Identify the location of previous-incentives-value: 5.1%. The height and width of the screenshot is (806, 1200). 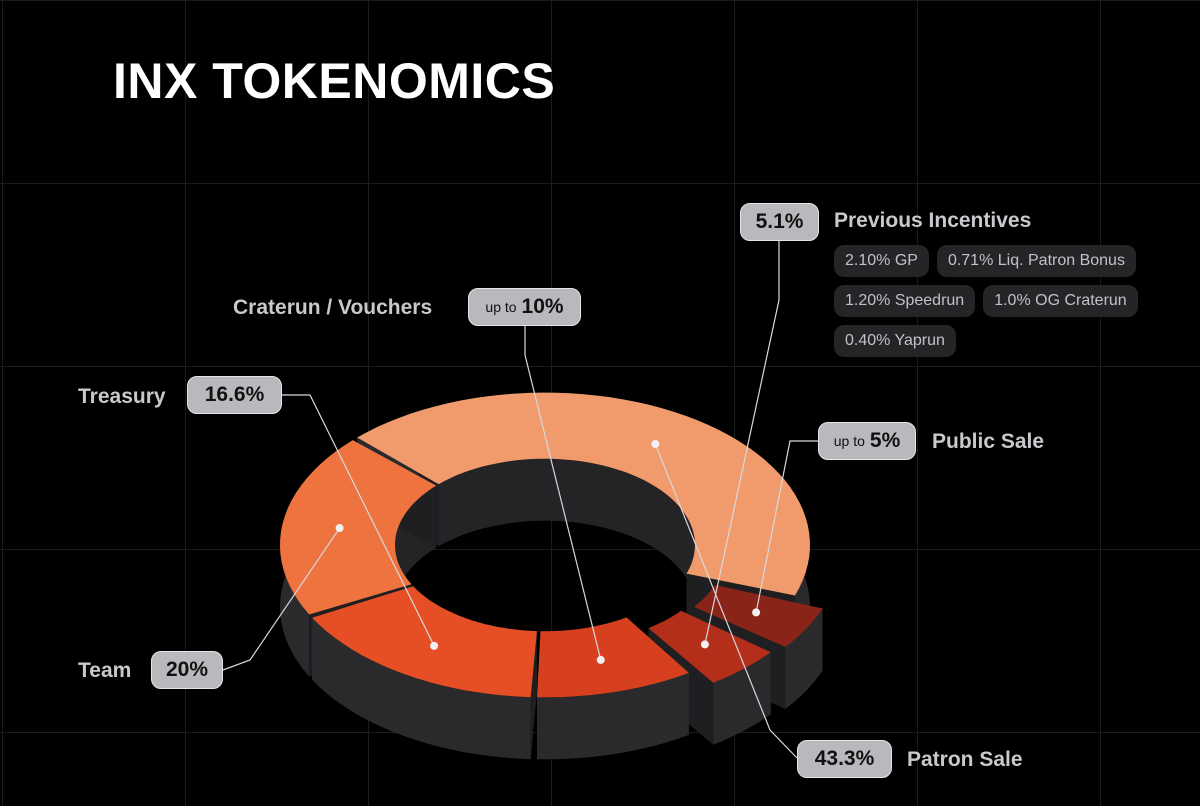
(779, 221).